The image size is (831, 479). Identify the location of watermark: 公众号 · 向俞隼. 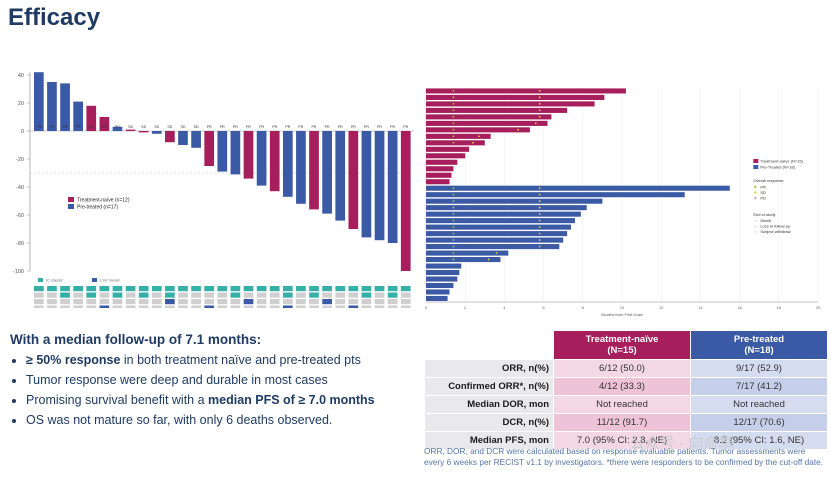
(682, 443).